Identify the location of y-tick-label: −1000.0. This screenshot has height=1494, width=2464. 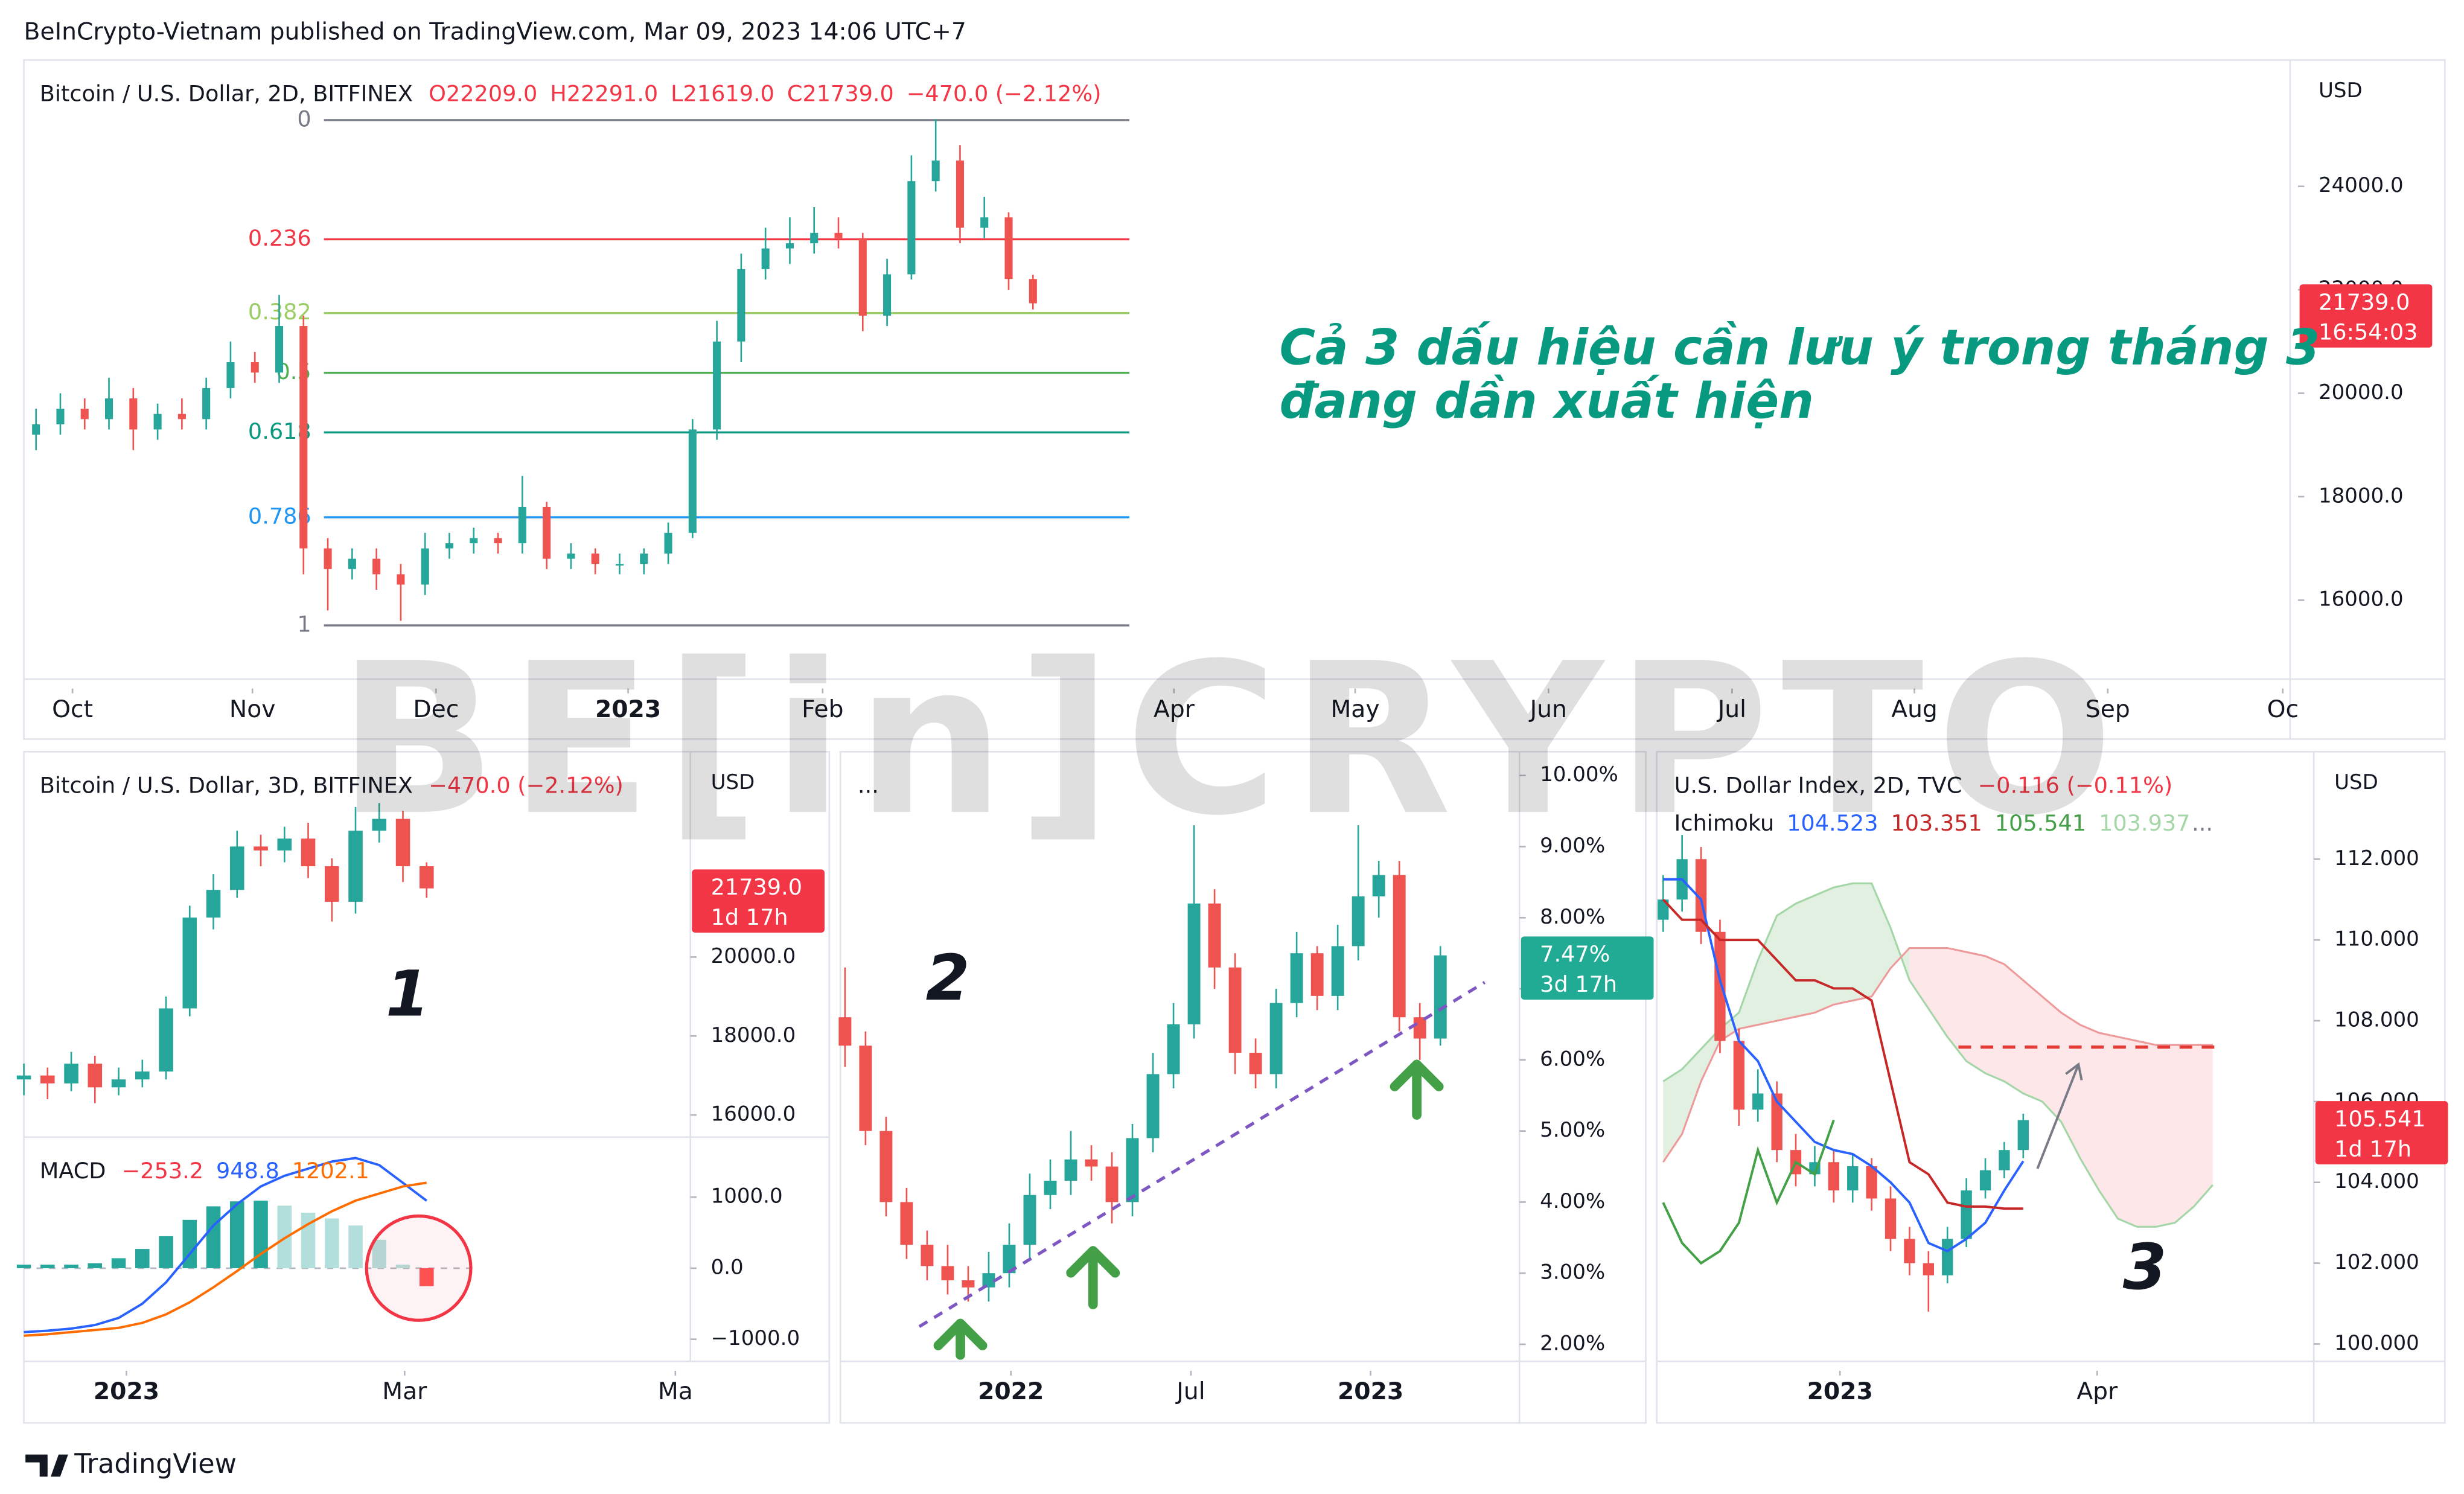
(755, 1338).